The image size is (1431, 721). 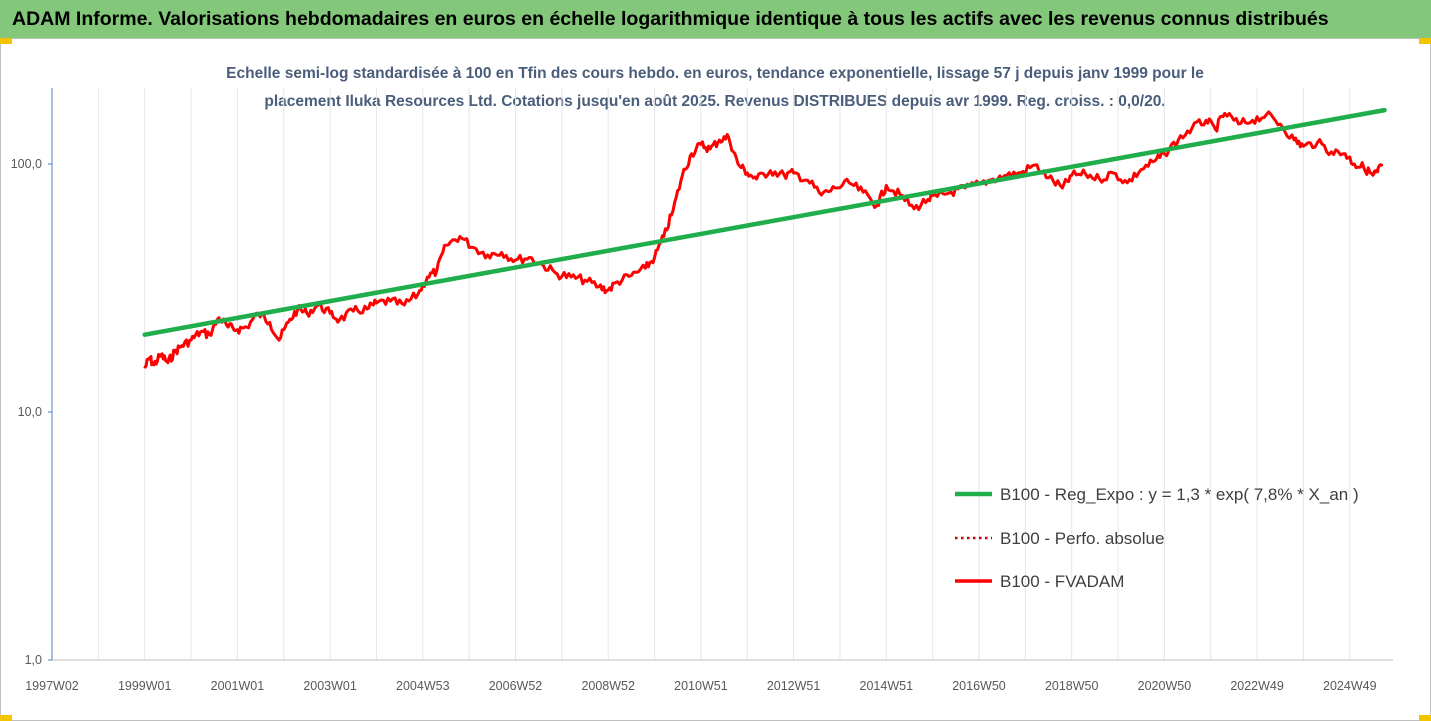 I want to click on x-tick-label: 1997W02, so click(x=52, y=686).